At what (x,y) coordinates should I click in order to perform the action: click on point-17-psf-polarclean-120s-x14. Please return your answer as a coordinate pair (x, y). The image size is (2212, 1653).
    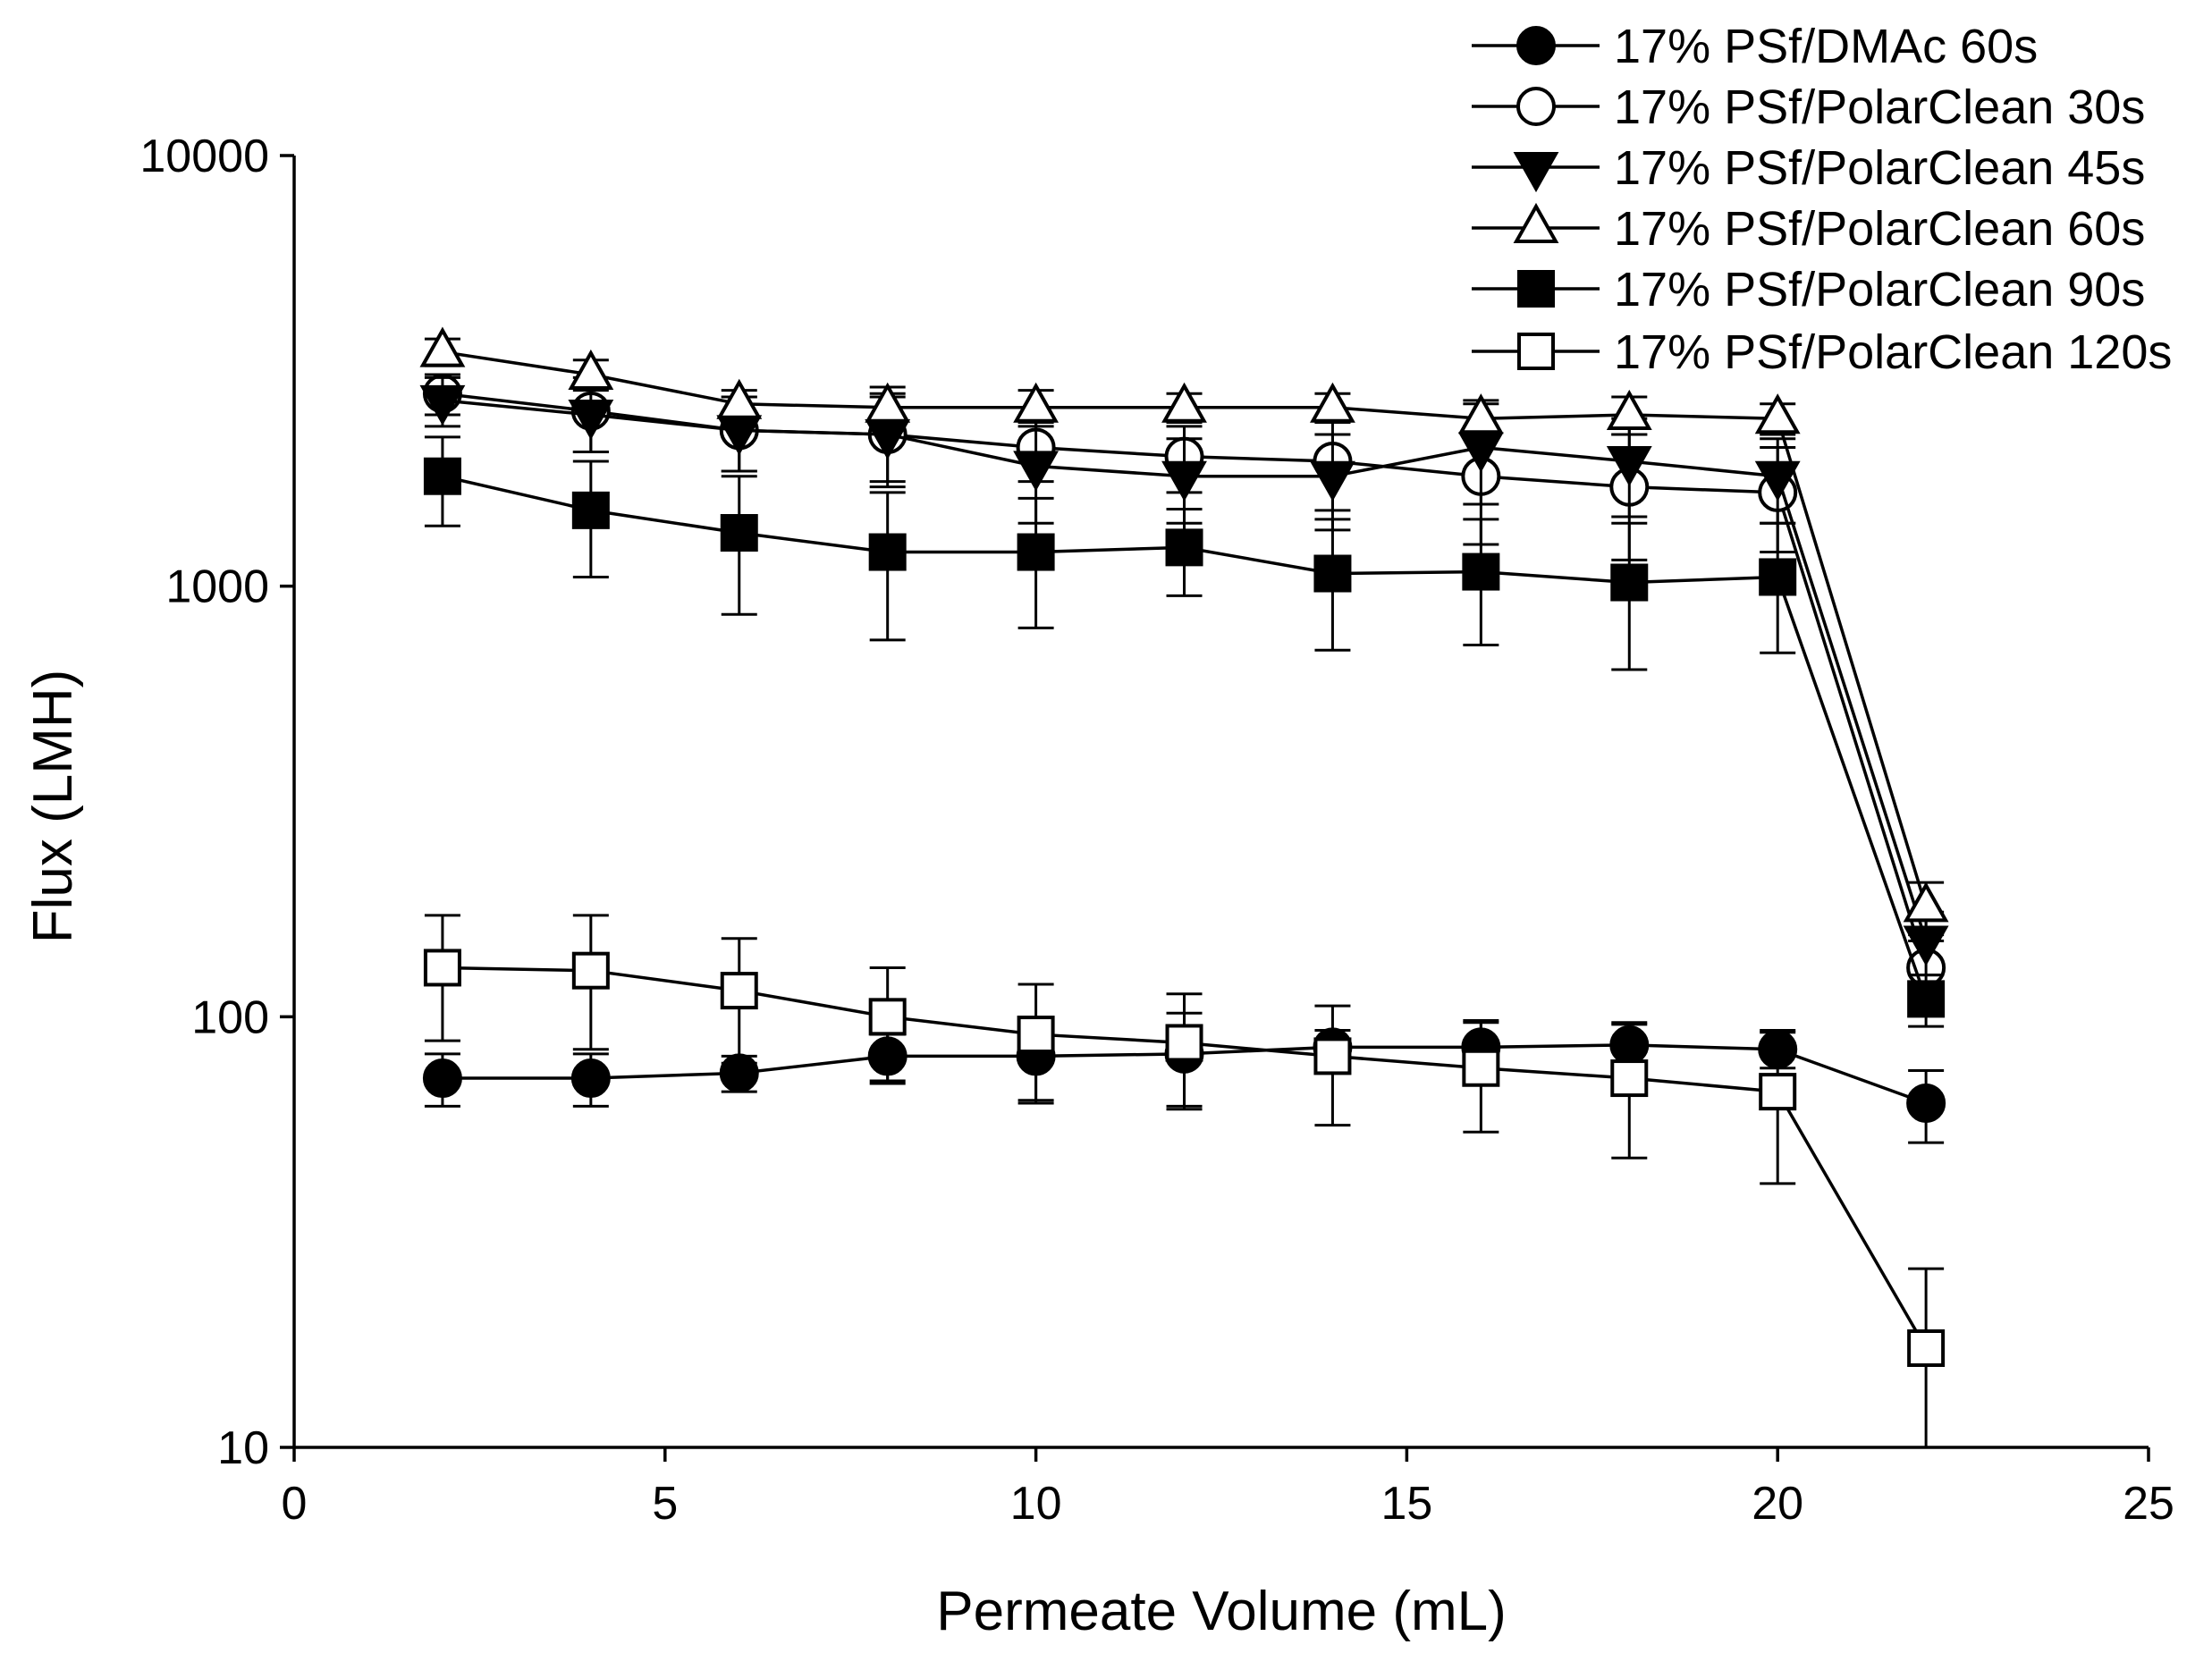
    Looking at the image, I should click on (1332, 1056).